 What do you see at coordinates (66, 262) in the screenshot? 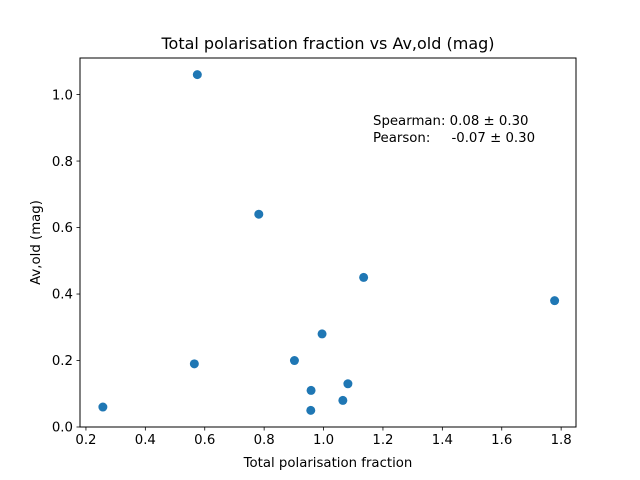
I see `y-axis-ticks: 0.0 0.2 0.4 0.6 0.8 1.0` at bounding box center [66, 262].